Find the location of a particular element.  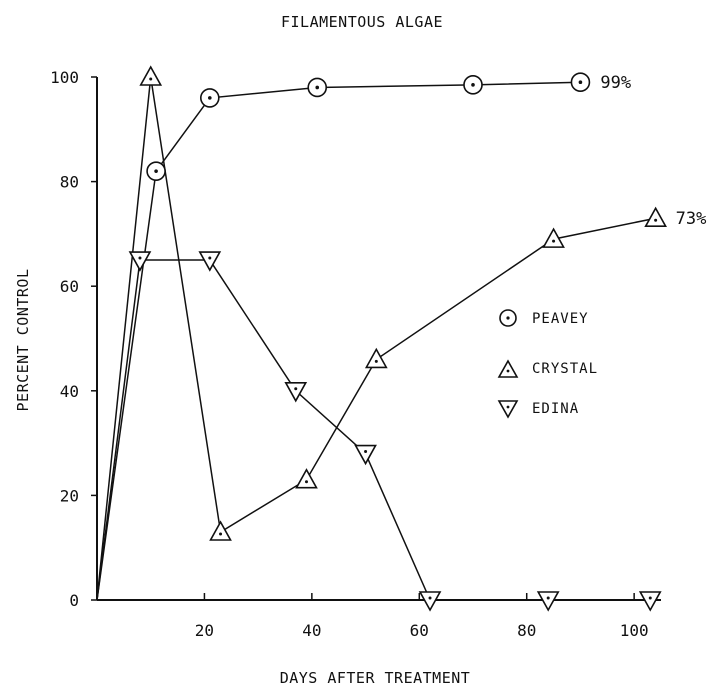

y-tick-label: 60 is located at coordinates (69, 286).